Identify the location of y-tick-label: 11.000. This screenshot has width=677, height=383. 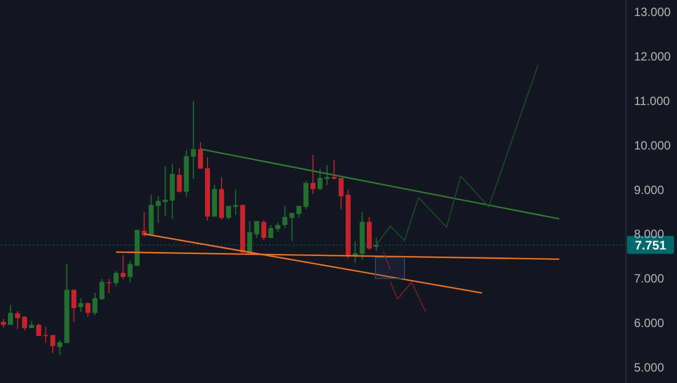
(652, 101).